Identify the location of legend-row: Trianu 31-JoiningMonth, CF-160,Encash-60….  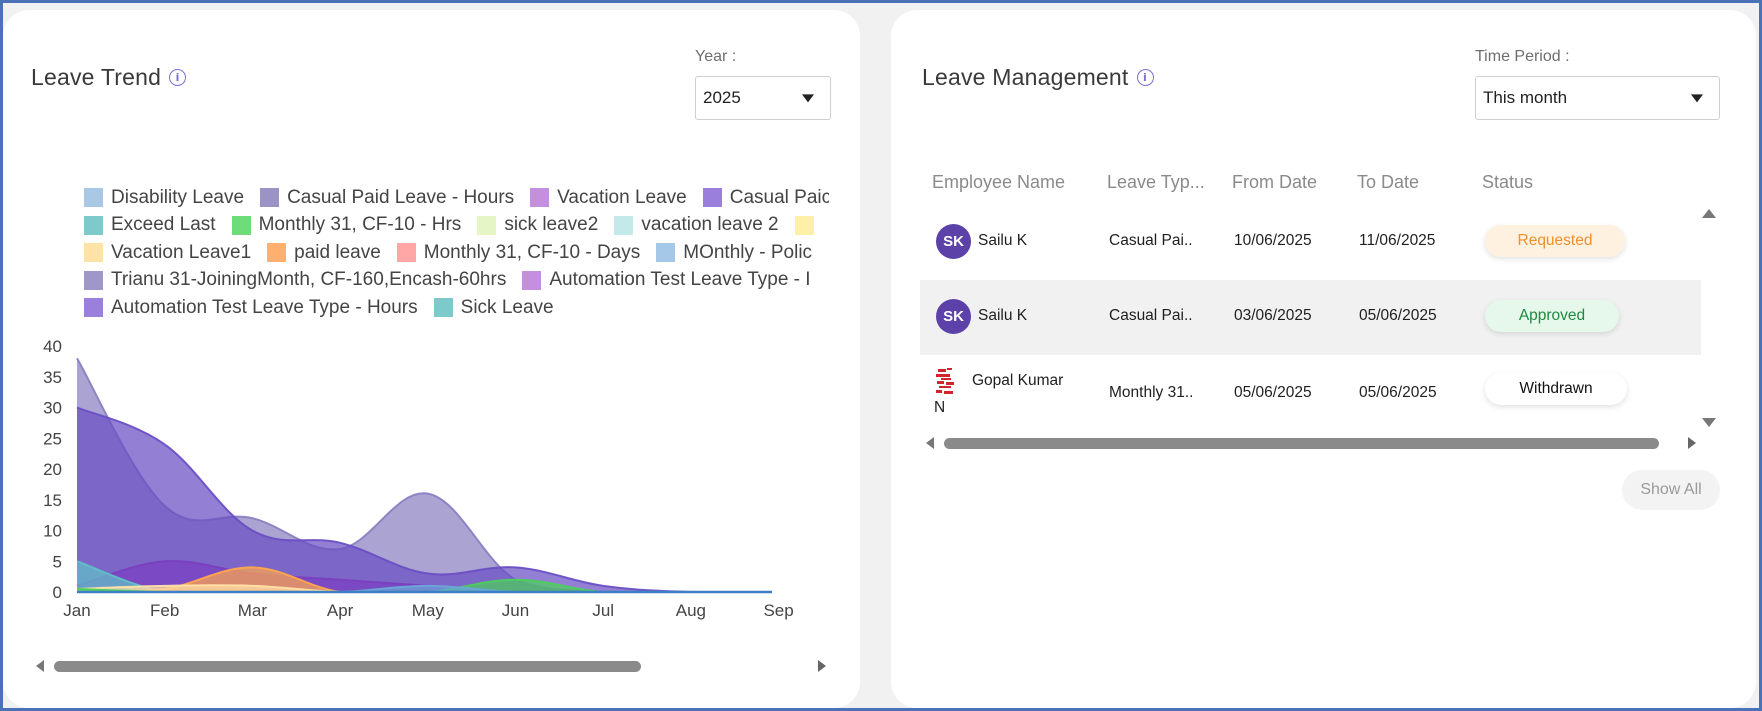
(456, 281).